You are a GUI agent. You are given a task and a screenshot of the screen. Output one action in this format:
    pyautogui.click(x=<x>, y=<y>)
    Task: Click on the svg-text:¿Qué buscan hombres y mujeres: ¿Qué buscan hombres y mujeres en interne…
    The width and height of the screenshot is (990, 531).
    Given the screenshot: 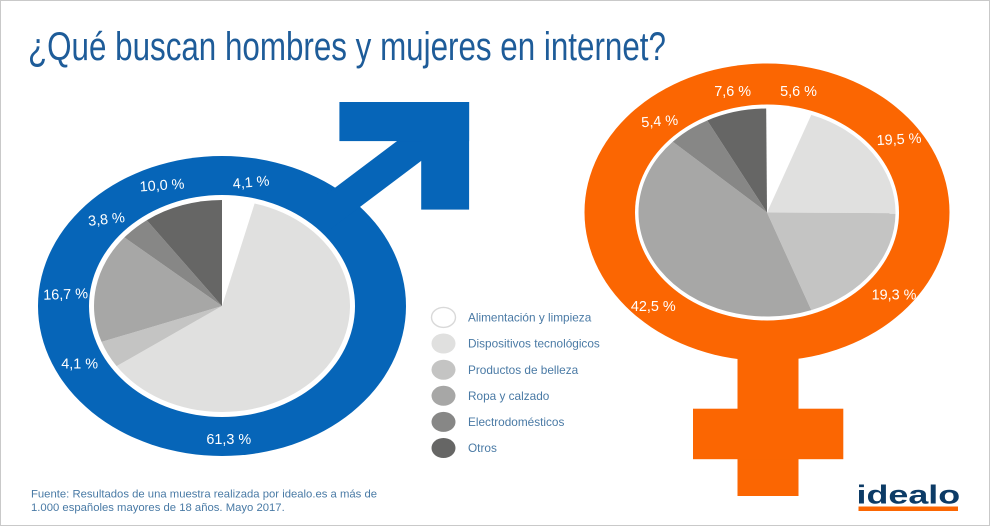 What is the action you would take?
    pyautogui.click(x=347, y=46)
    